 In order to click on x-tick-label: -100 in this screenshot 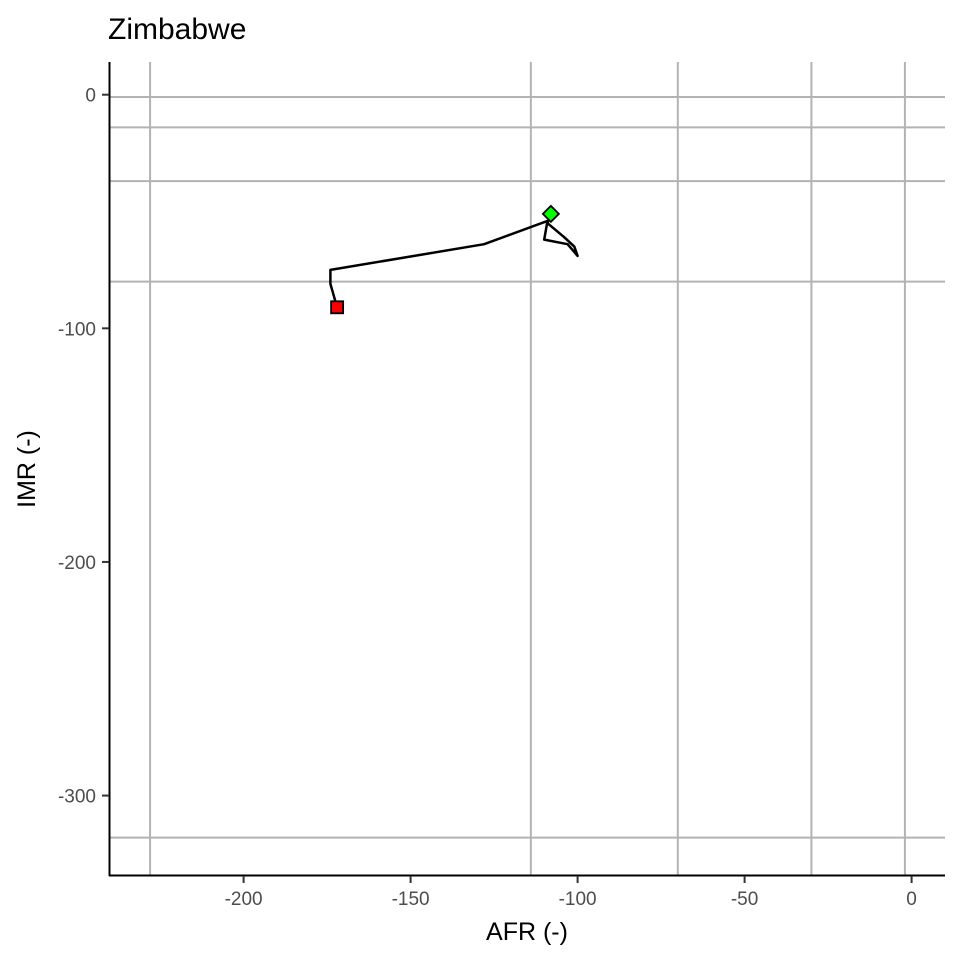, I will do `click(578, 899)`.